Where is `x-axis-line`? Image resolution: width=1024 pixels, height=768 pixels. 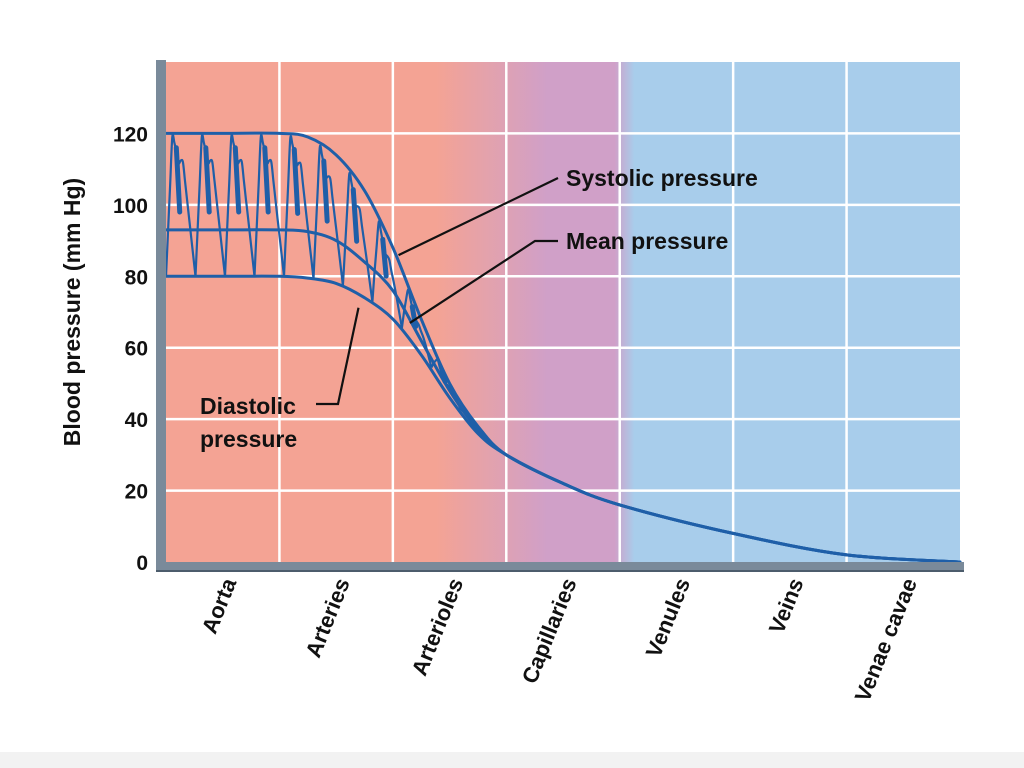
x-axis-line is located at coordinates (560, 566).